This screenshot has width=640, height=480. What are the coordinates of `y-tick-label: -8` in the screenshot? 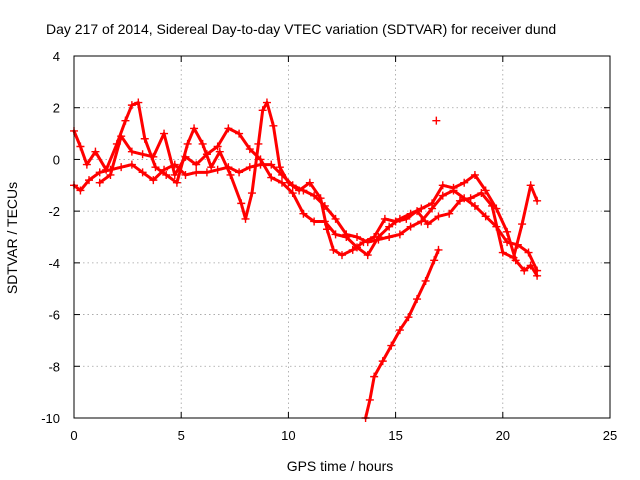 It's located at (54, 366).